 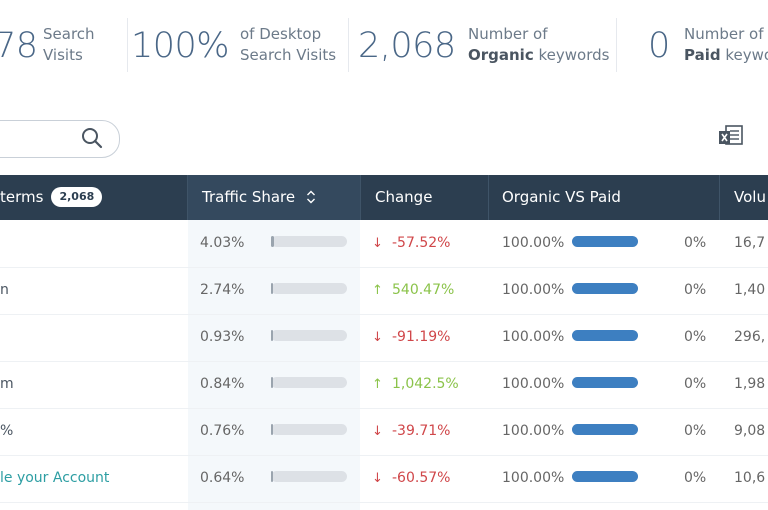 What do you see at coordinates (180, 46) in the screenshot?
I see `stat-number: 100%` at bounding box center [180, 46].